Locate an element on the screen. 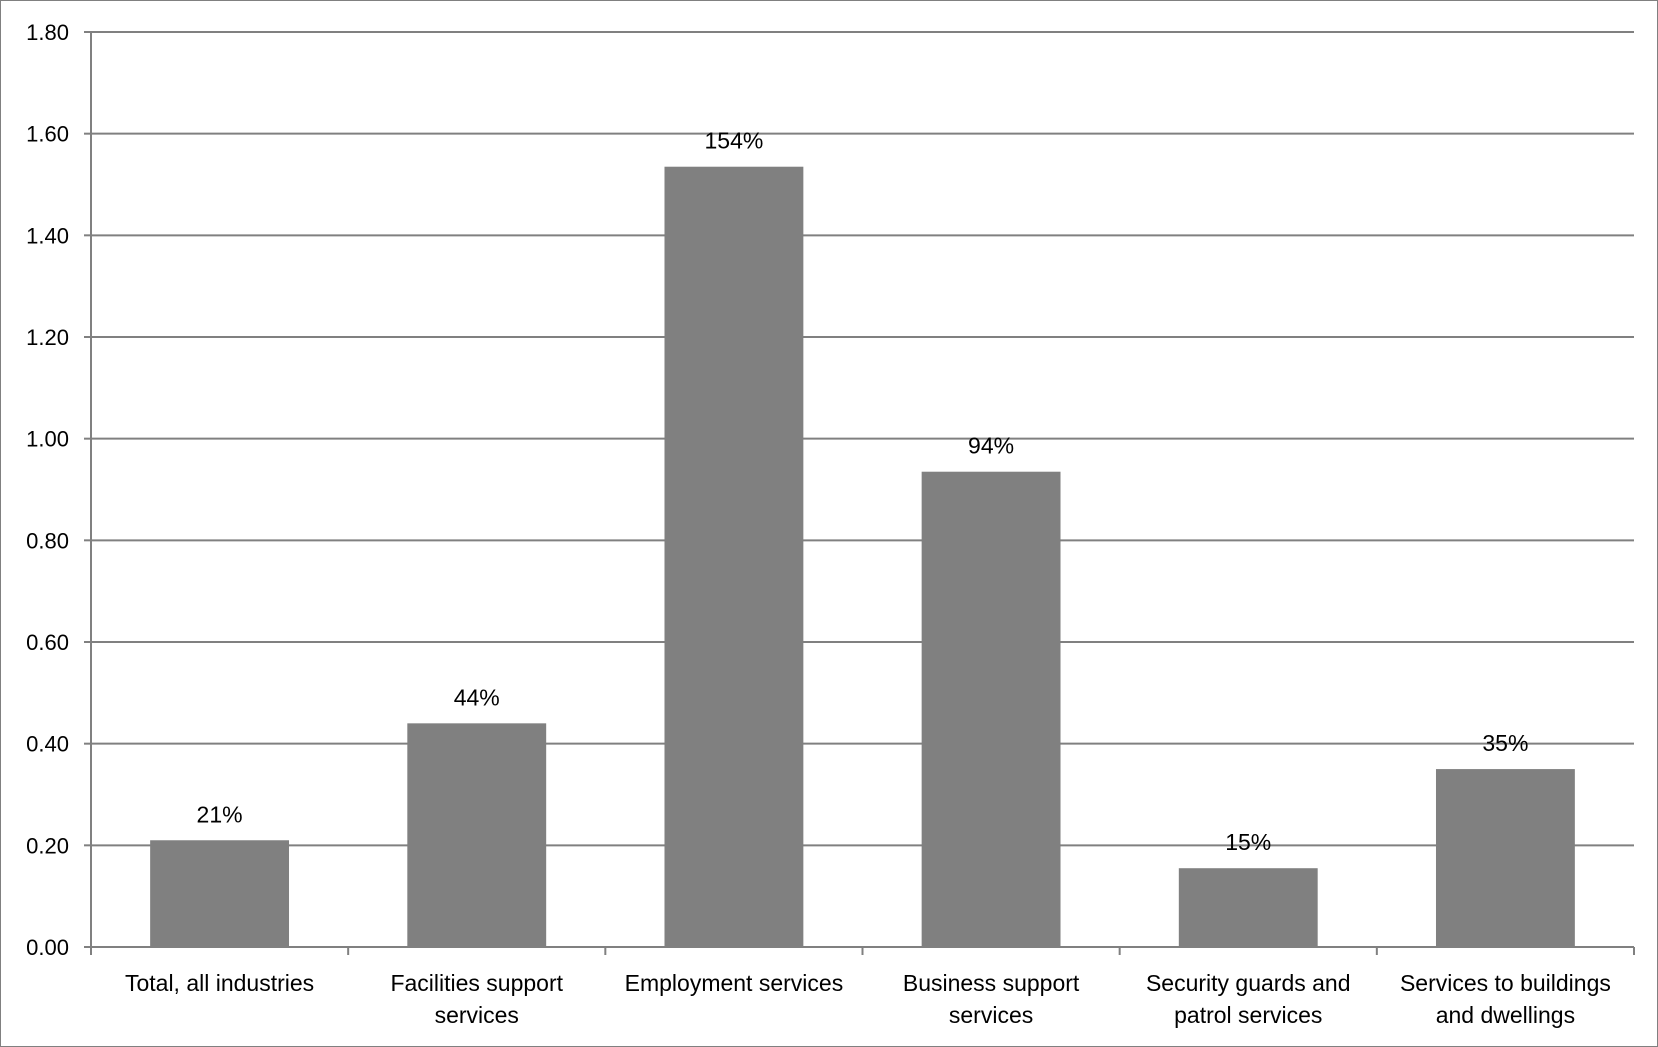 The width and height of the screenshot is (1658, 1047). y-tick-label: 0.40 is located at coordinates (47, 744).